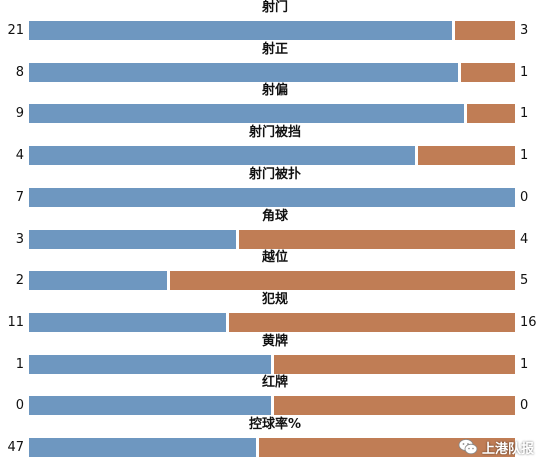  Describe the element at coordinates (274, 174) in the screenshot. I see `category-label: 射门被扑` at that location.